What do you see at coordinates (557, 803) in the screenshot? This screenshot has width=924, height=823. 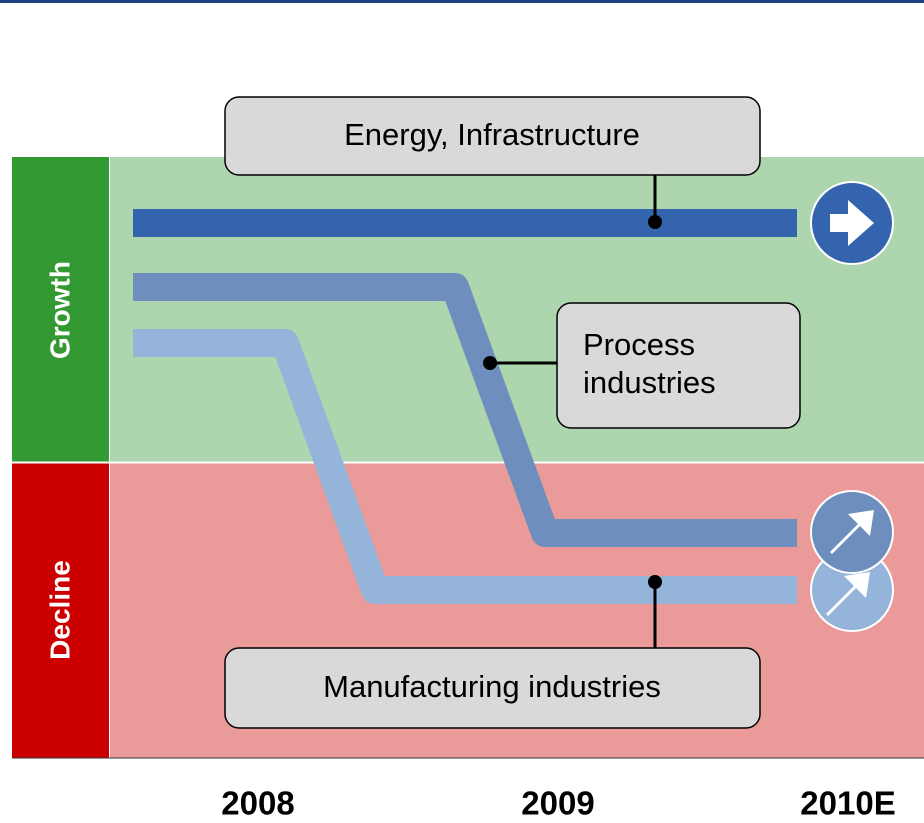 I see `year-label: 2009` at bounding box center [557, 803].